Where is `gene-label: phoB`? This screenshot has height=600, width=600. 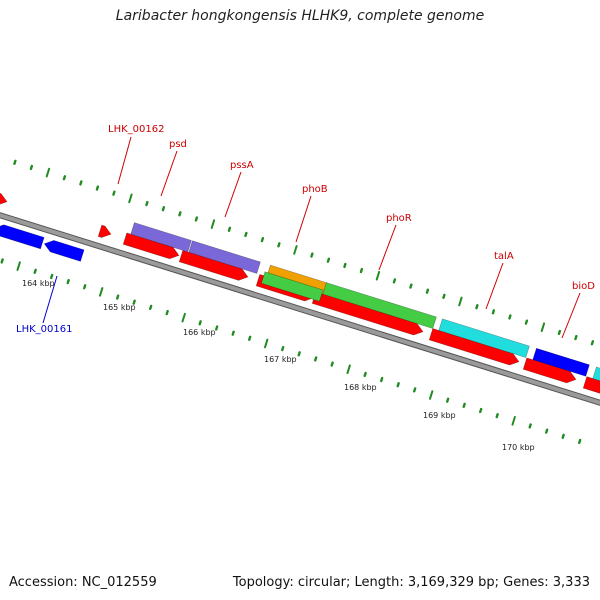 gene-label: phoB is located at coordinates (315, 189).